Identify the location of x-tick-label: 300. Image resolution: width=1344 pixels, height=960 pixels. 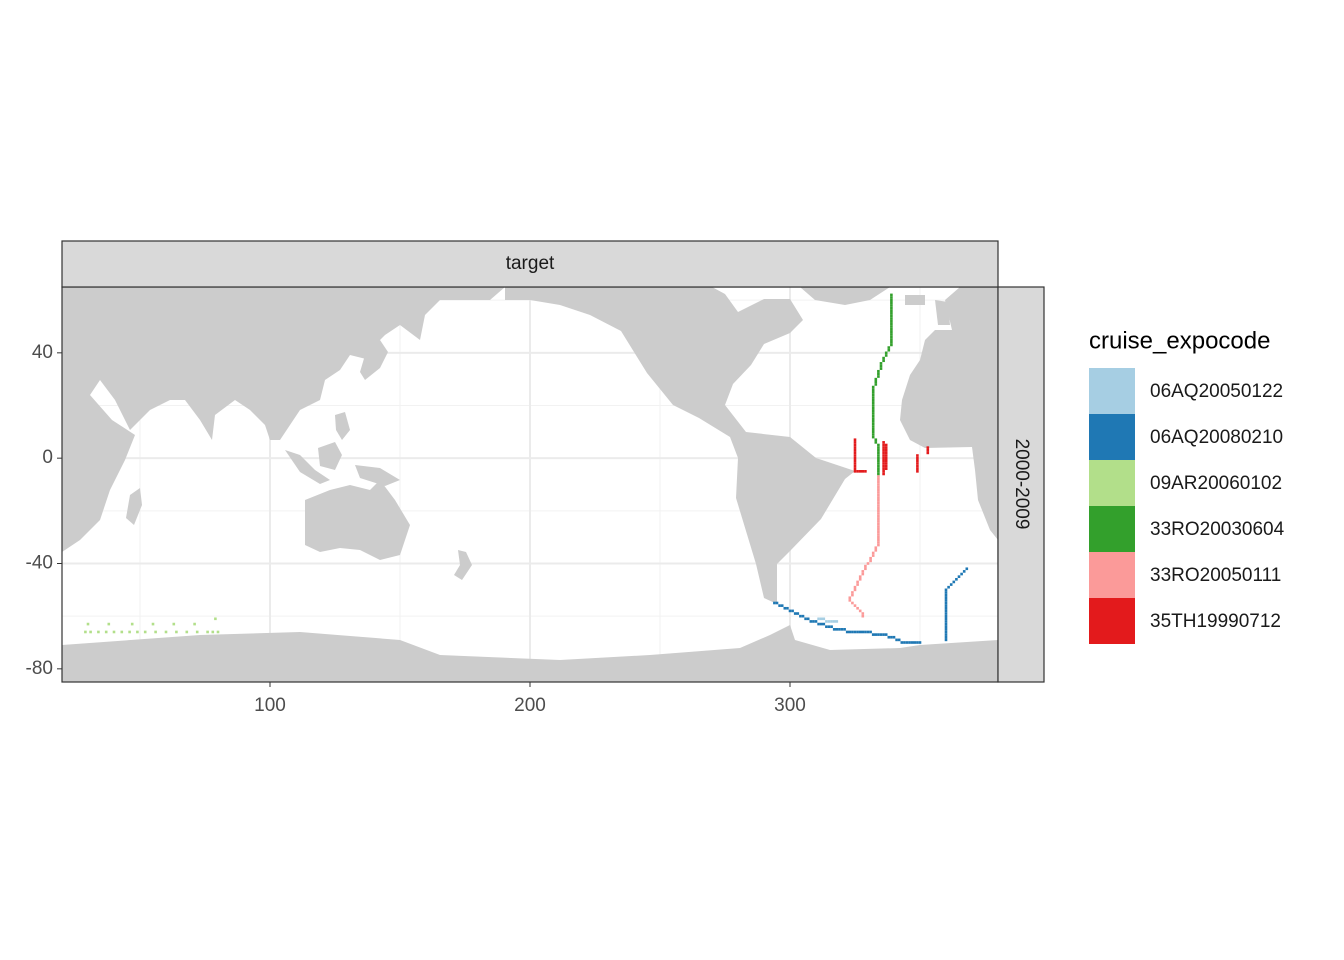
(790, 705).